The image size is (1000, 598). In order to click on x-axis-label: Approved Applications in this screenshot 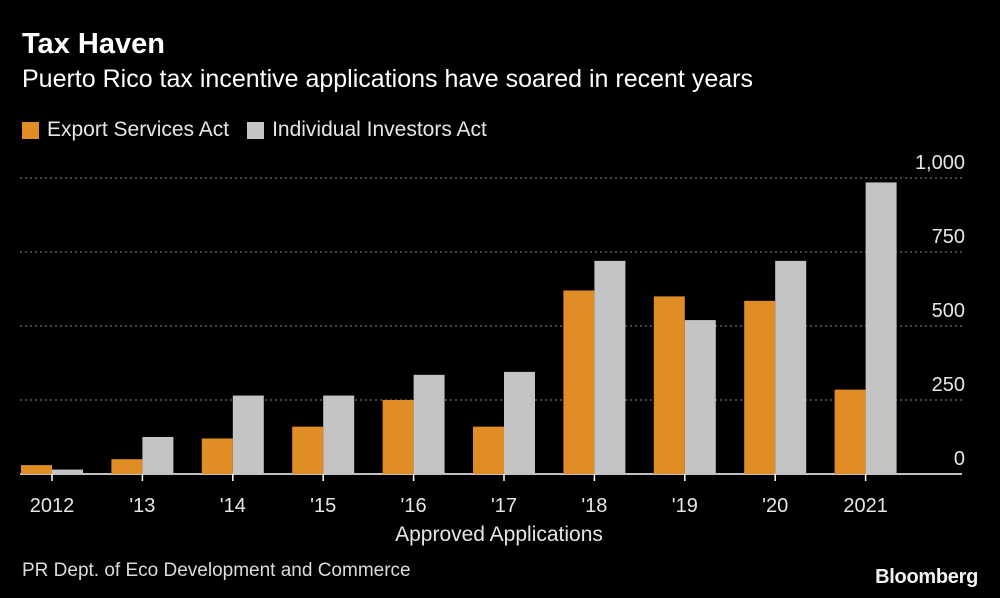, I will do `click(499, 534)`.